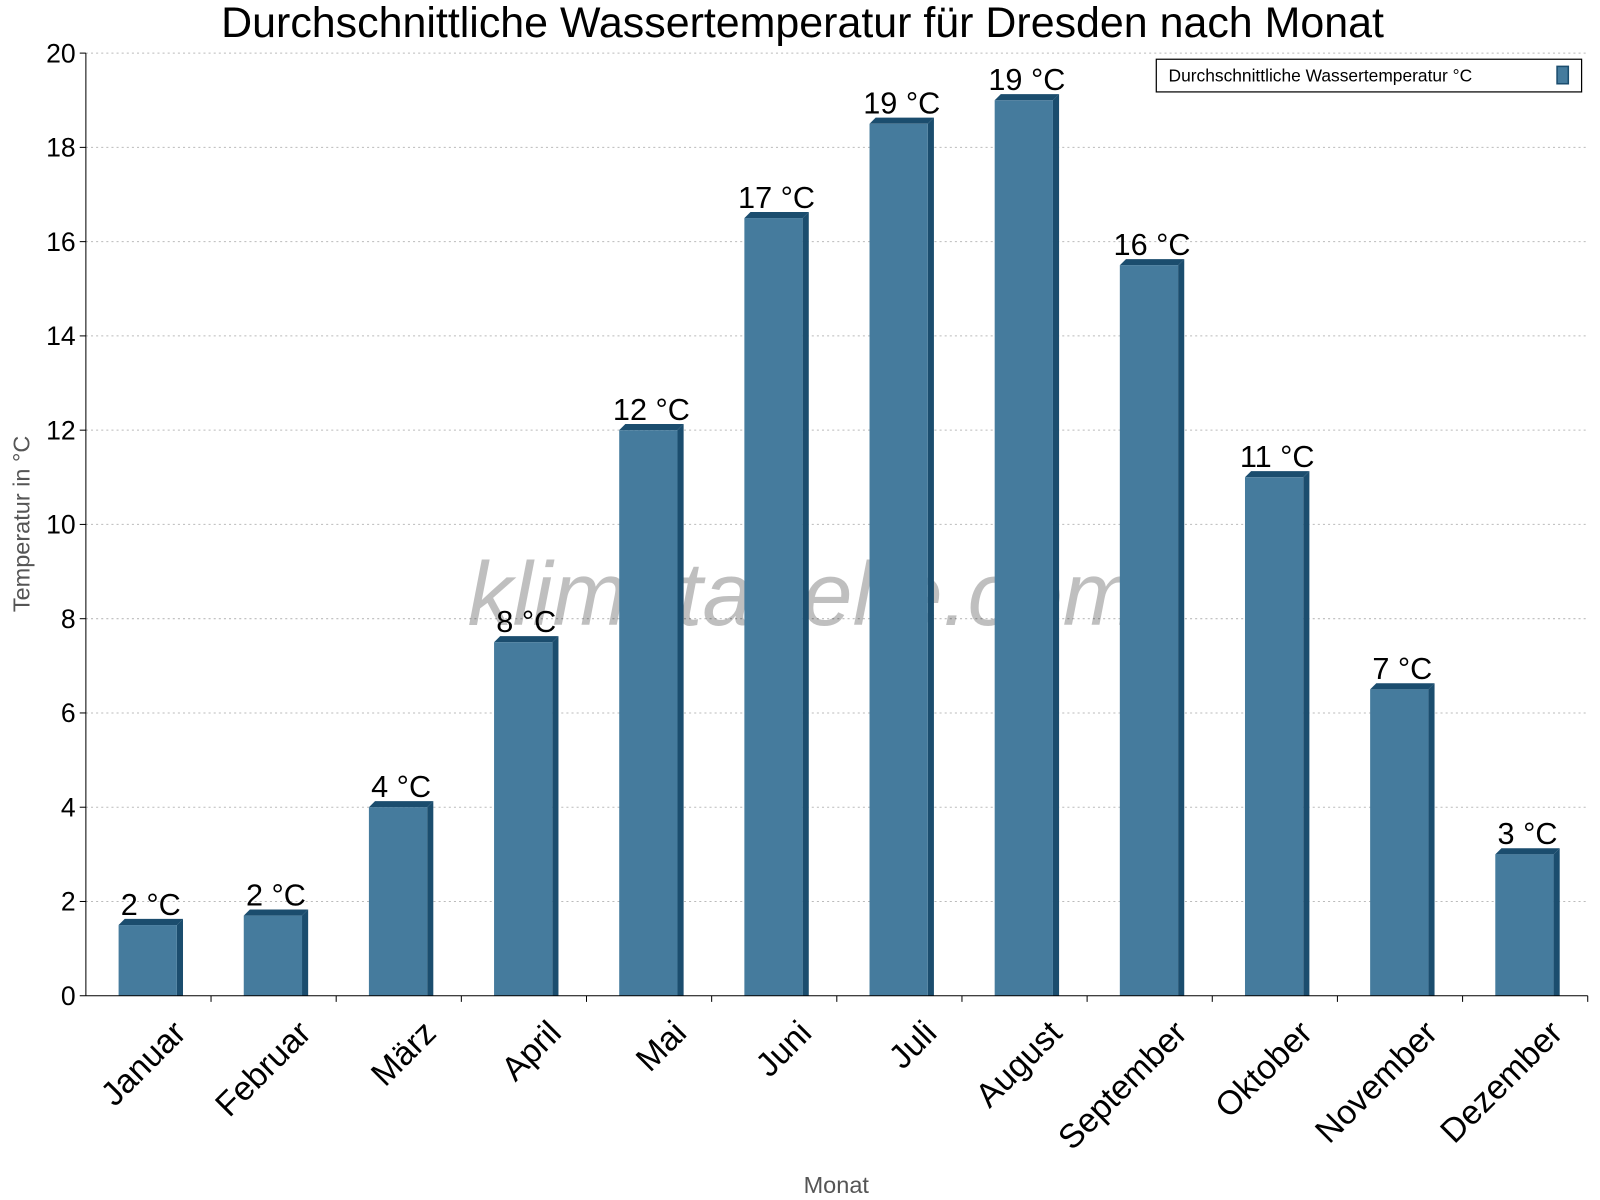  I want to click on x-tick-label: April, so click(531, 1051).